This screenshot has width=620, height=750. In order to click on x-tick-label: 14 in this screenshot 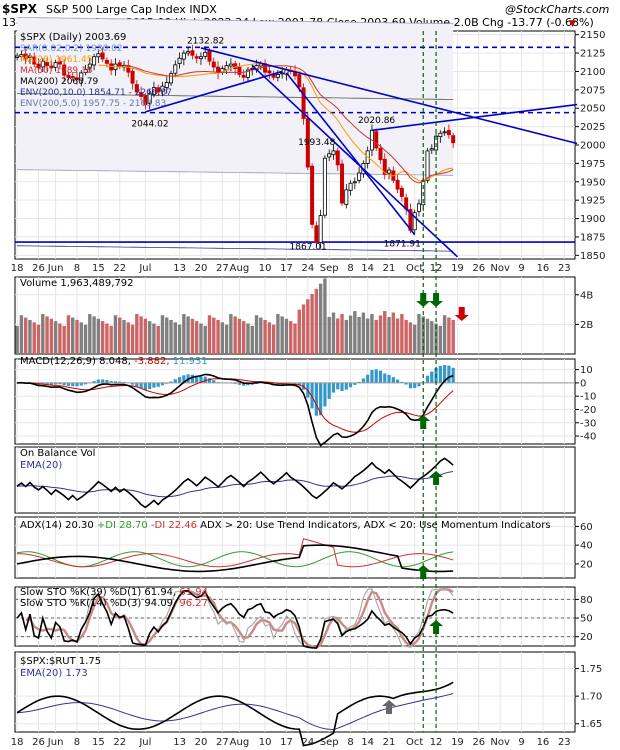, I will do `click(367, 742)`.